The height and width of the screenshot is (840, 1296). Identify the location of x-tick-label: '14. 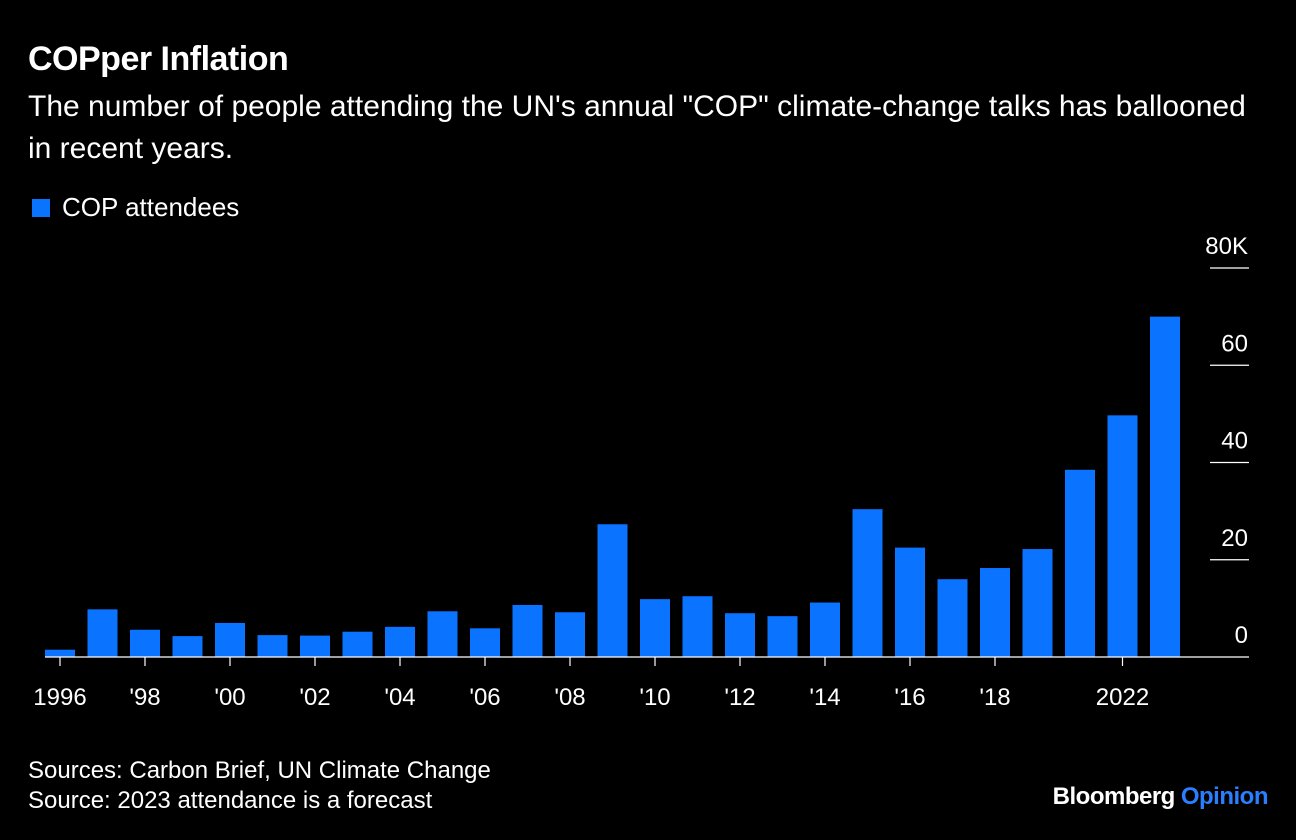
(824, 697).